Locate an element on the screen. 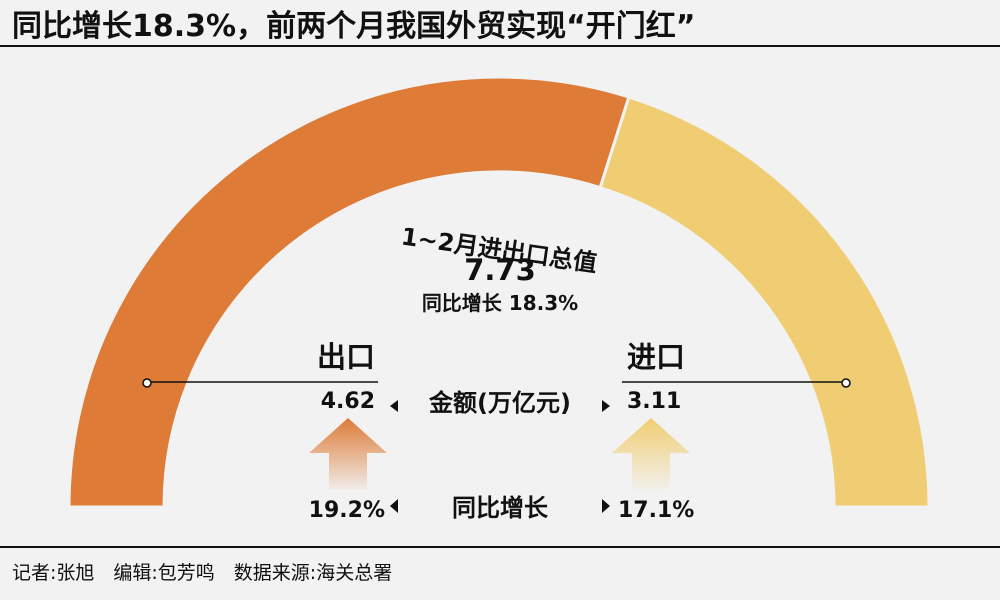  import-leader-dot is located at coordinates (846, 383).